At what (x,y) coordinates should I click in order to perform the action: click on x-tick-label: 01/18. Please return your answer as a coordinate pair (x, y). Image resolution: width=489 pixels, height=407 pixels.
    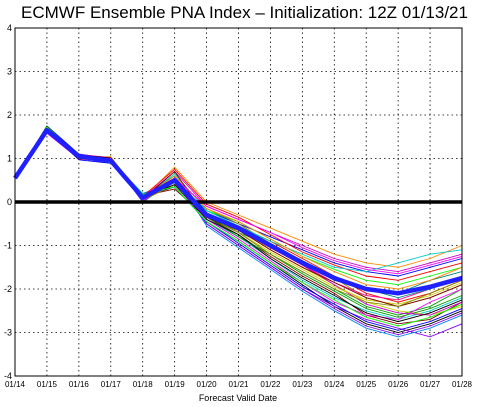
    Looking at the image, I should click on (143, 384).